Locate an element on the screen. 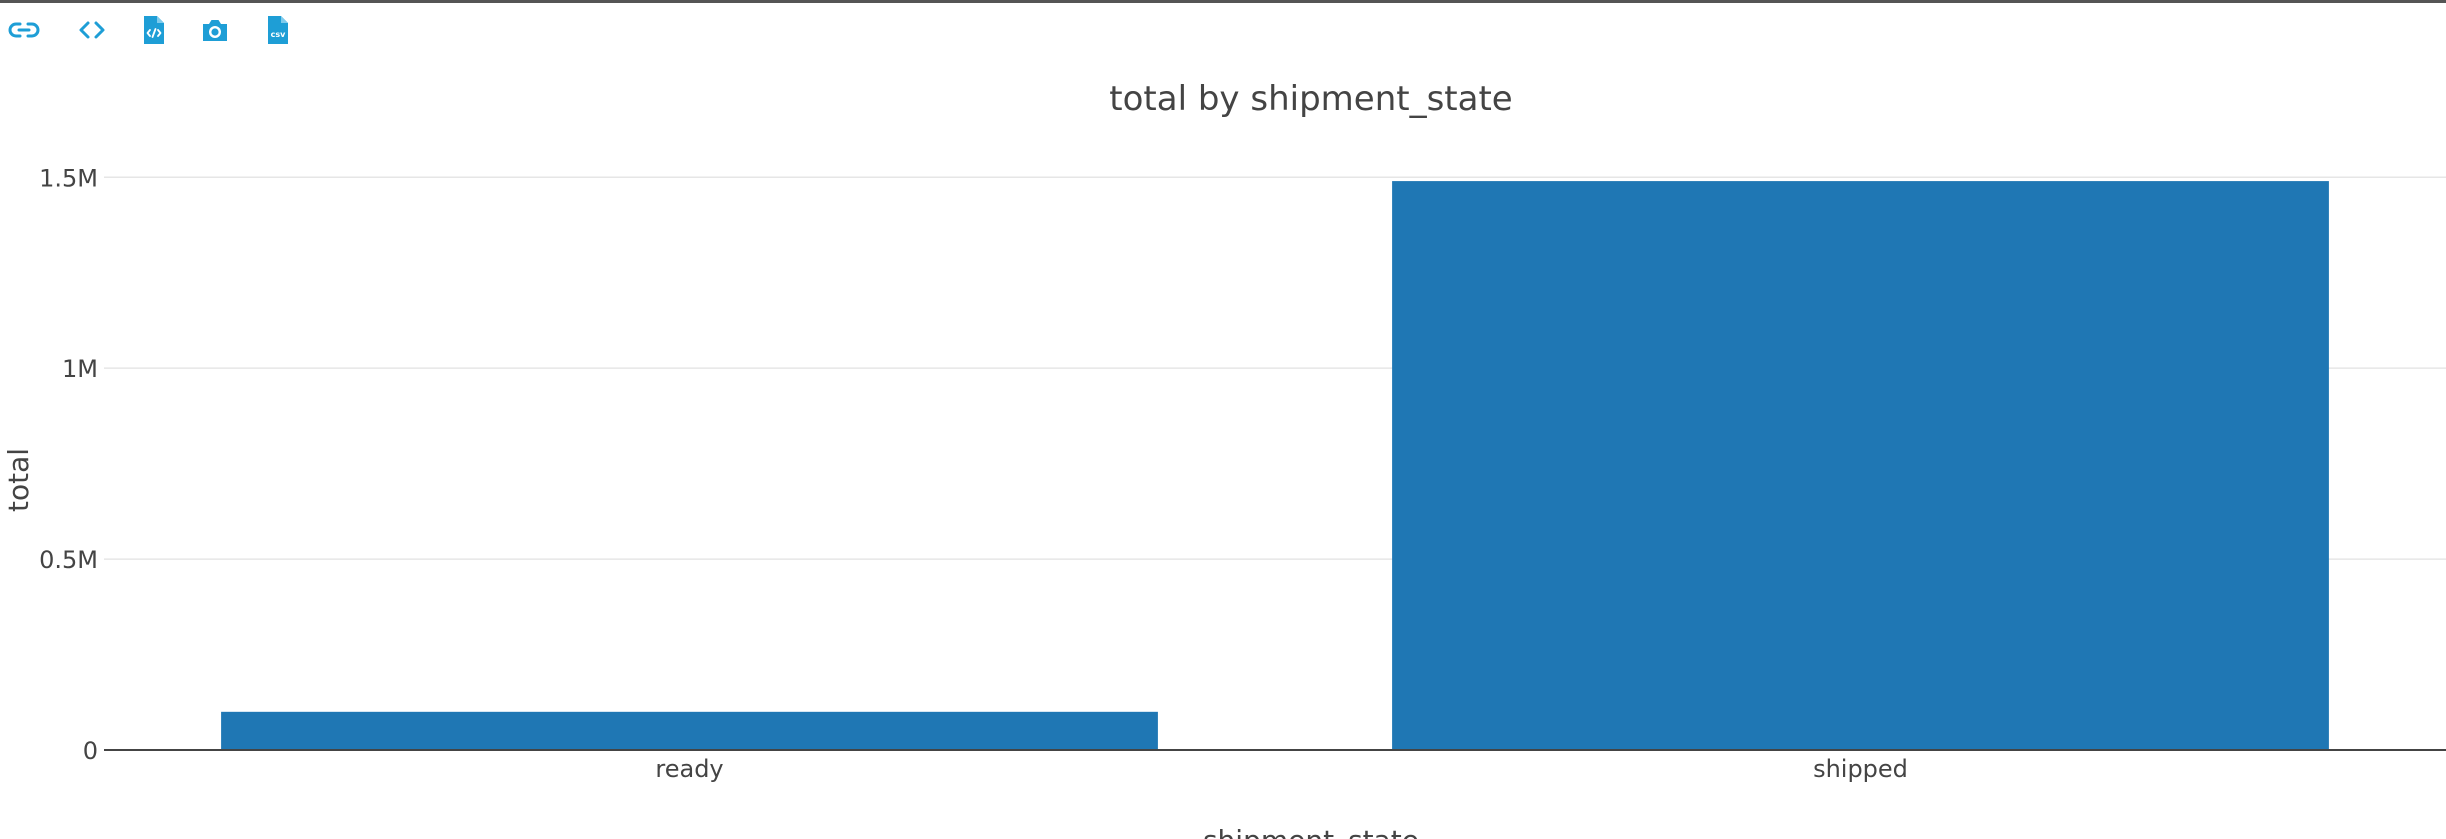  y-tick-label: 1M is located at coordinates (80, 369).